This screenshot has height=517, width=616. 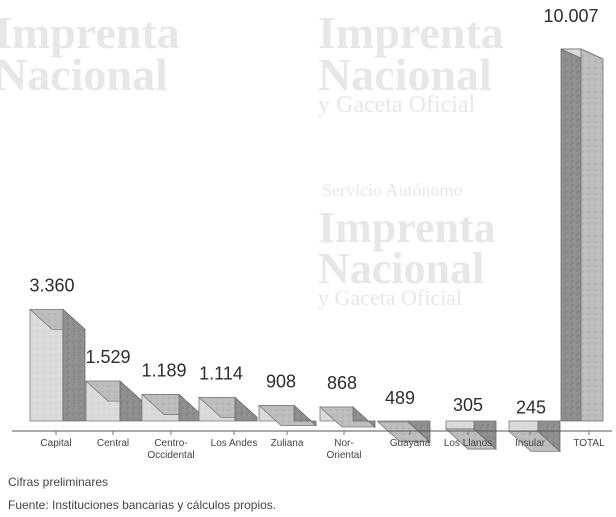 I want to click on tick-label-zuliana: Zuliana, so click(x=287, y=443).